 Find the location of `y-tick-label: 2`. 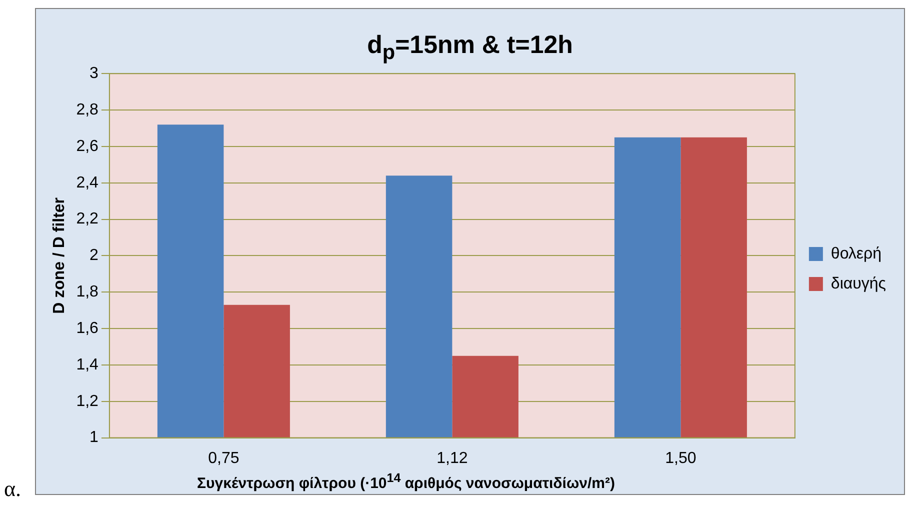

y-tick-label: 2 is located at coordinates (94, 255).